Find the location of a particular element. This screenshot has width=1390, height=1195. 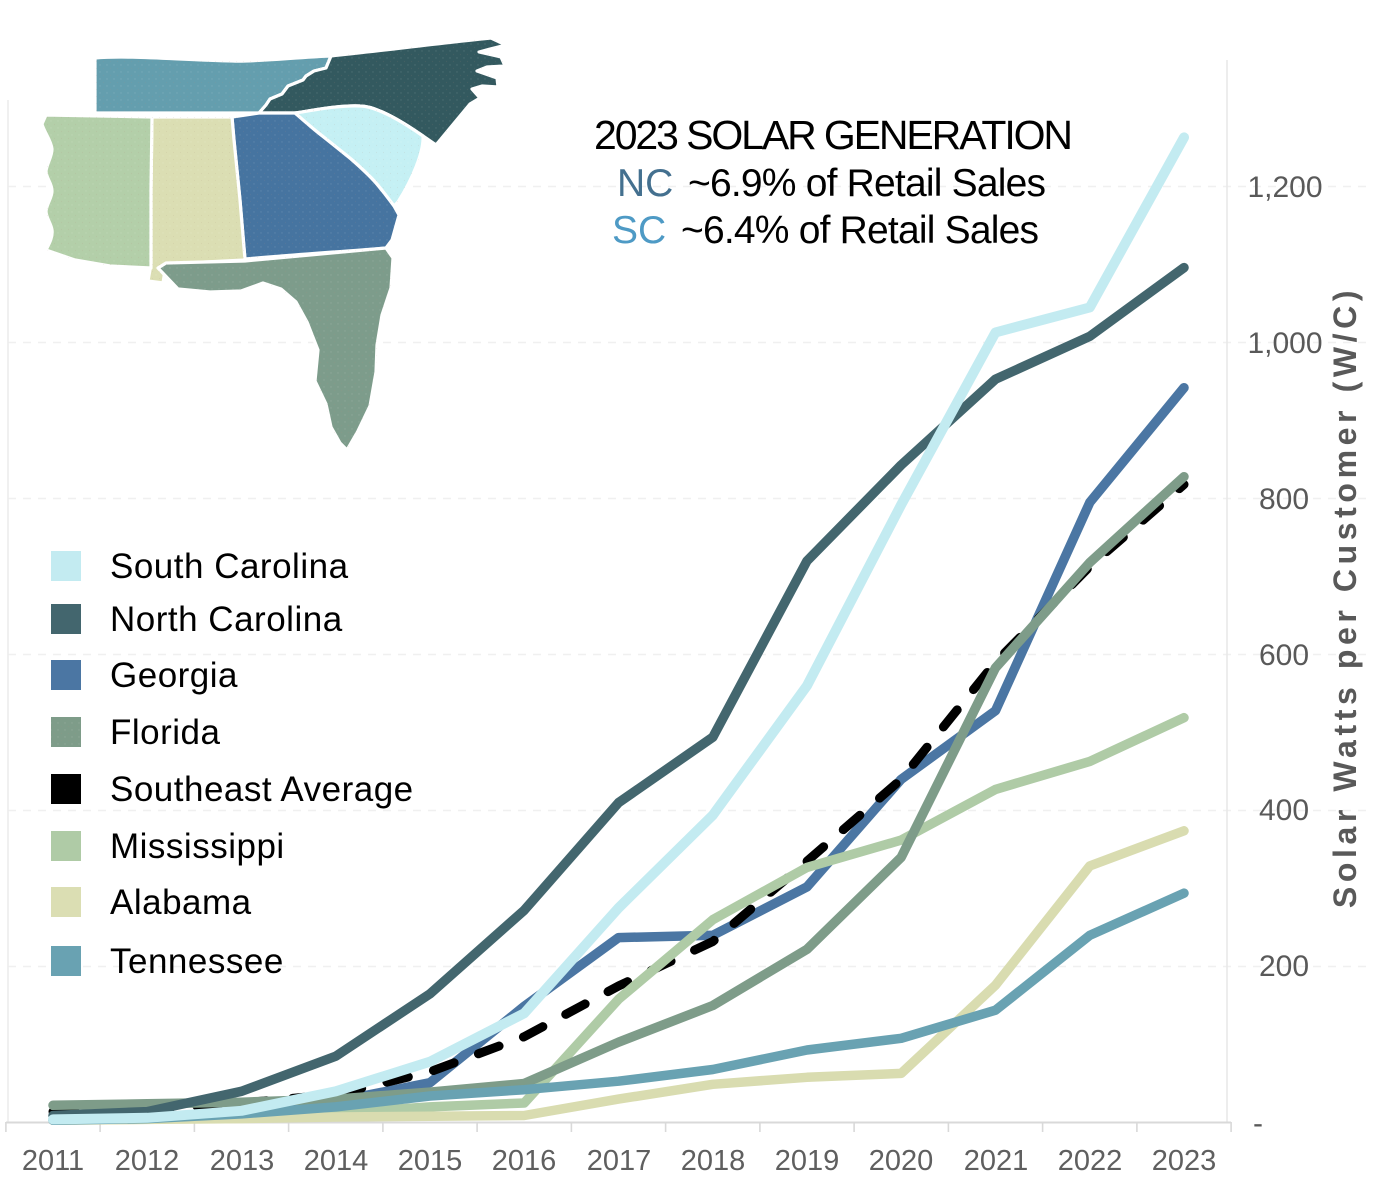

svg-text: ~6.9% of Retail Sales is located at coordinates (866, 183).